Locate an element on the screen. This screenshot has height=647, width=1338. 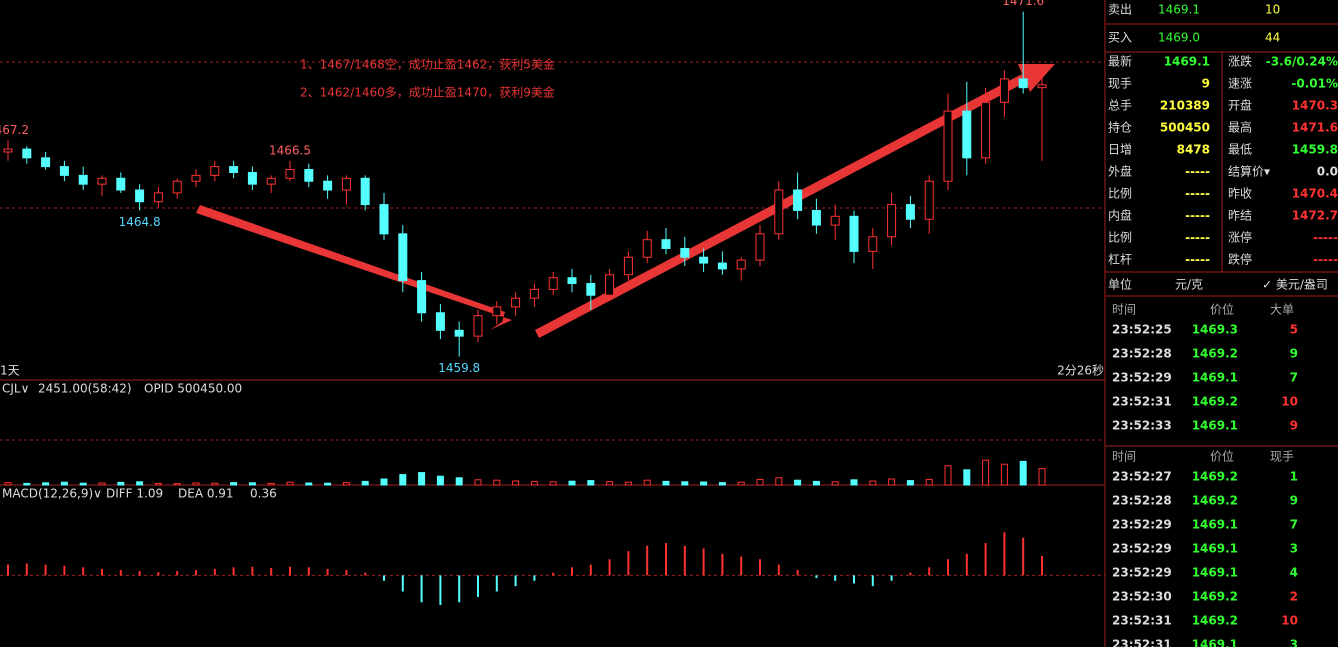
trade-size: 1 is located at coordinates (1294, 477).